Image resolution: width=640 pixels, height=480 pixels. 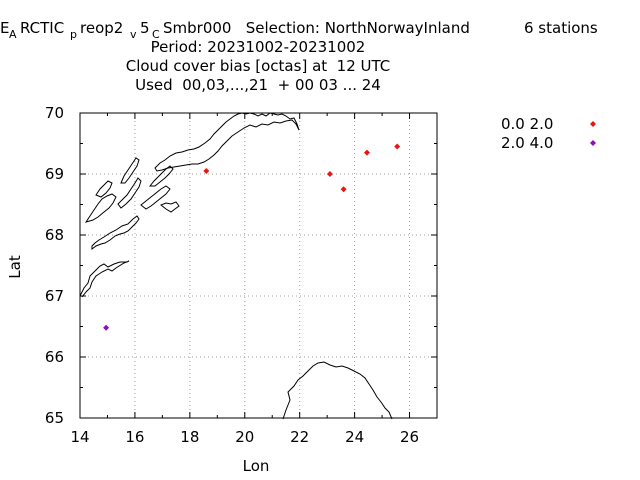 I want to click on x-tick-label: 20, so click(x=244, y=437).